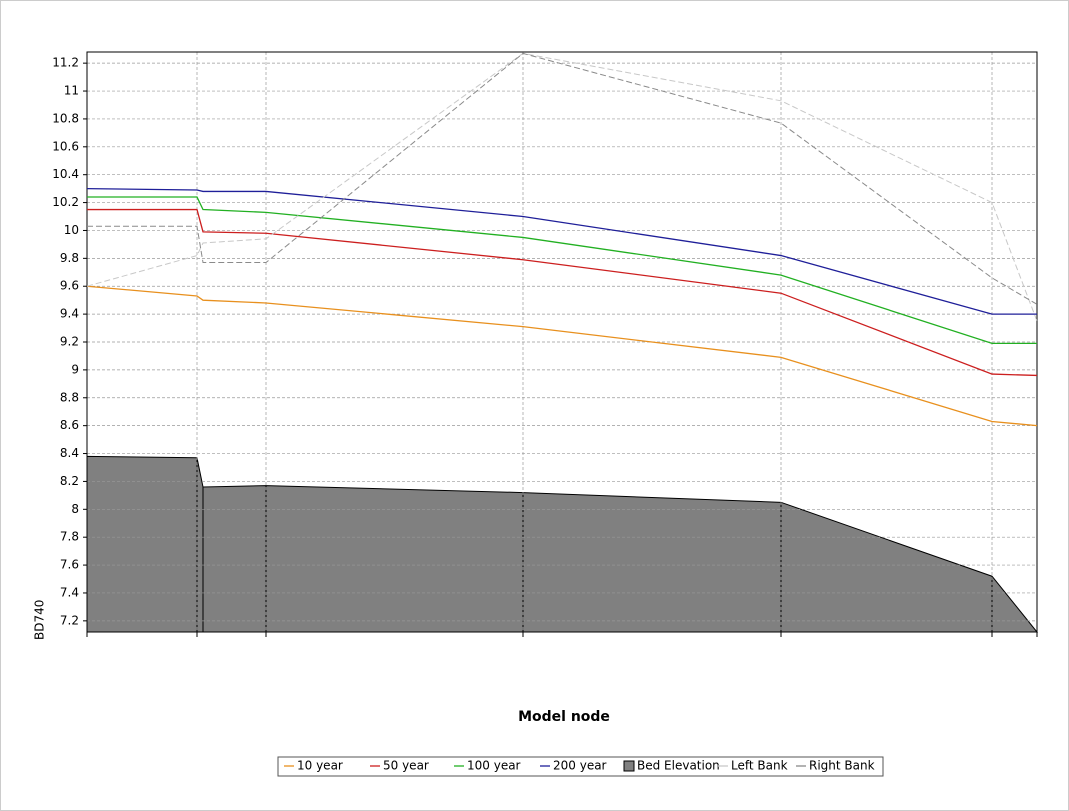 The image size is (1069, 811). What do you see at coordinates (75, 369) in the screenshot?
I see `y-tick-label: 9` at bounding box center [75, 369].